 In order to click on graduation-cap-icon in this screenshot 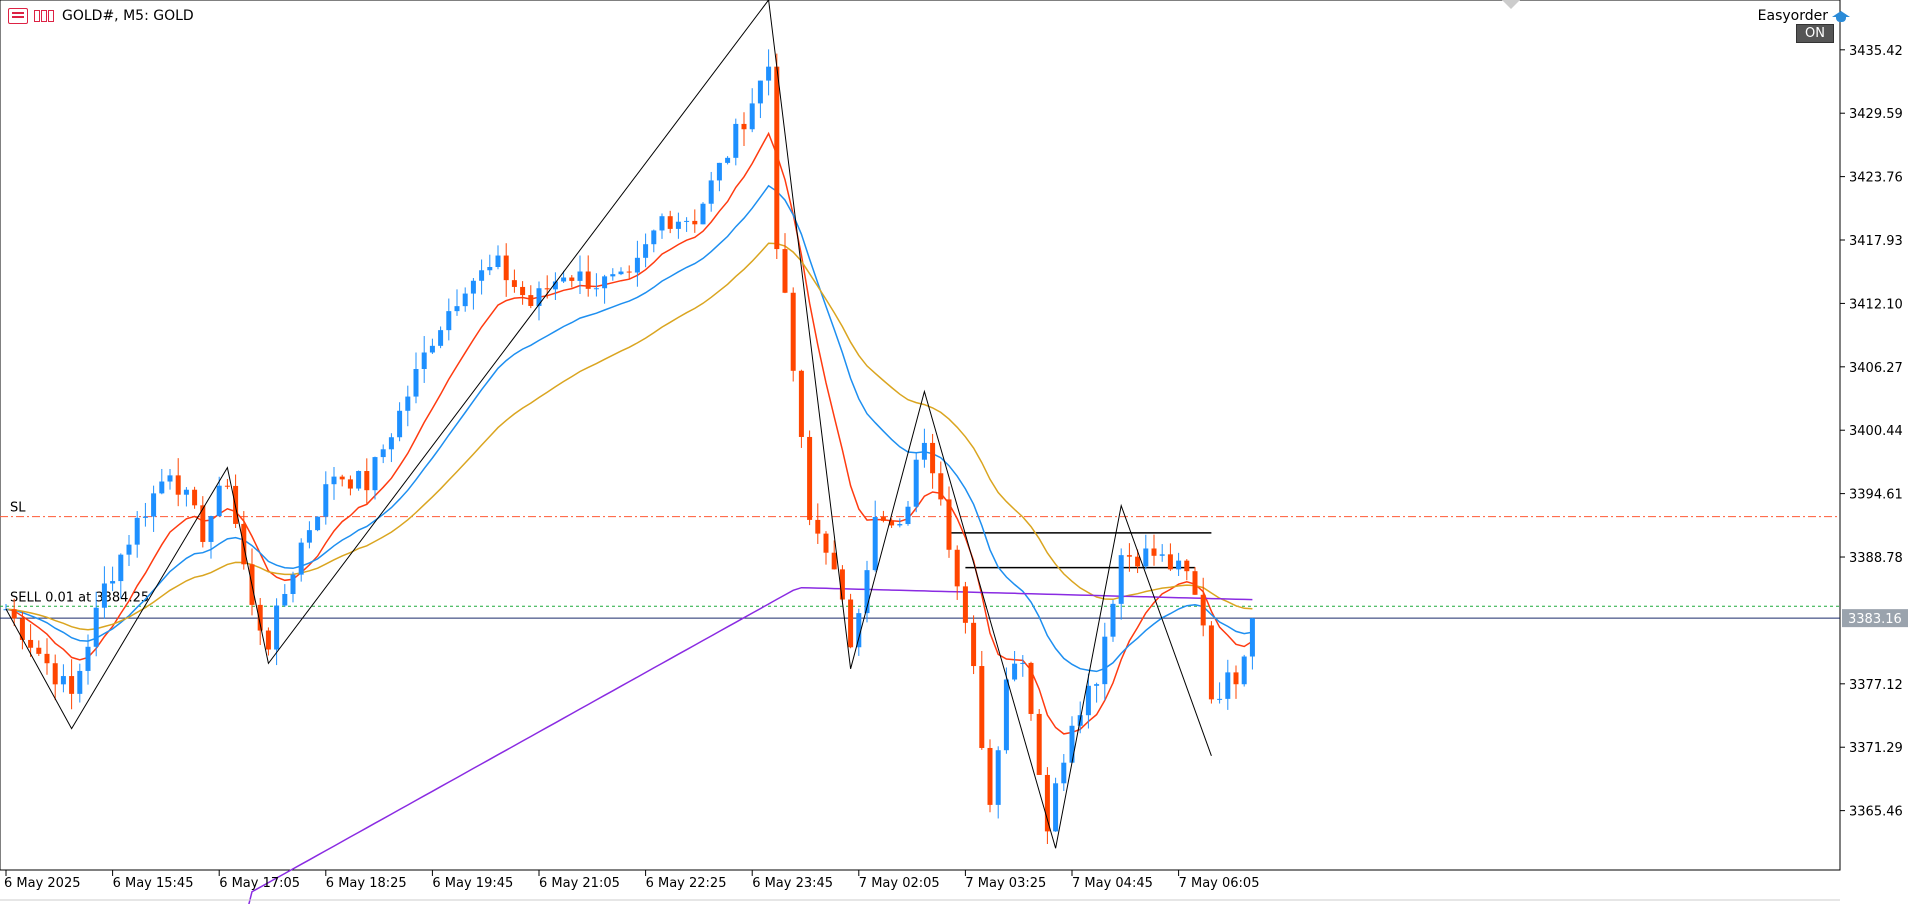, I will do `click(1841, 16)`.